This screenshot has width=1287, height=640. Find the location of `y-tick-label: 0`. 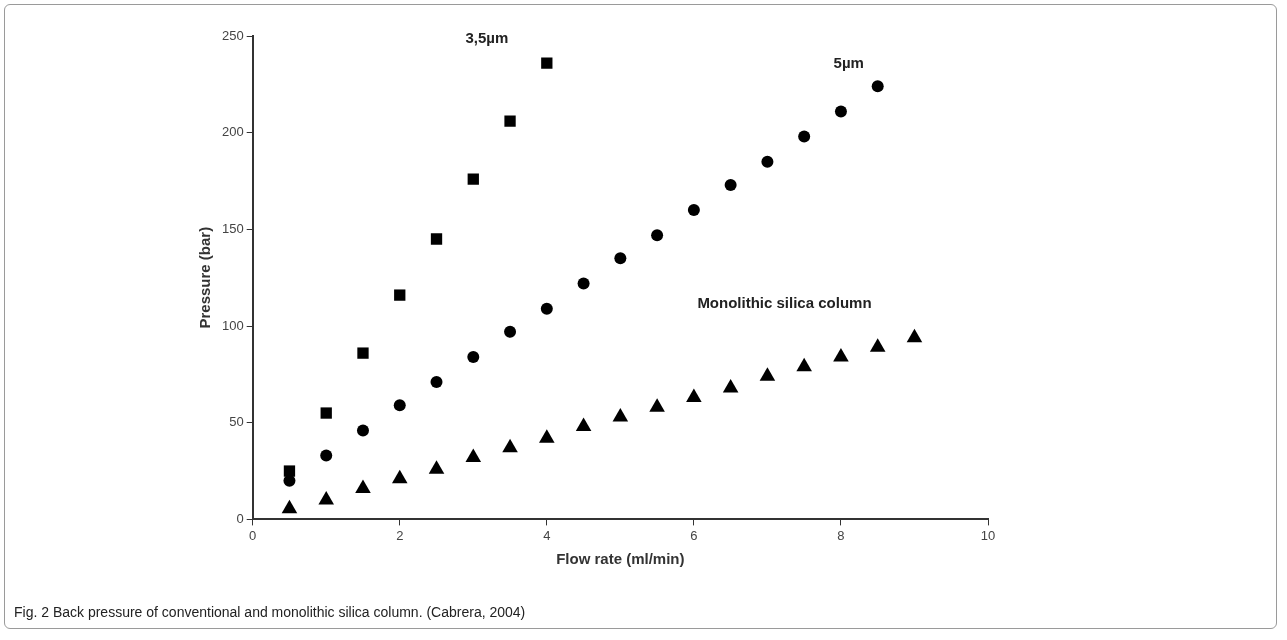

y-tick-label: 0 is located at coordinates (240, 518).